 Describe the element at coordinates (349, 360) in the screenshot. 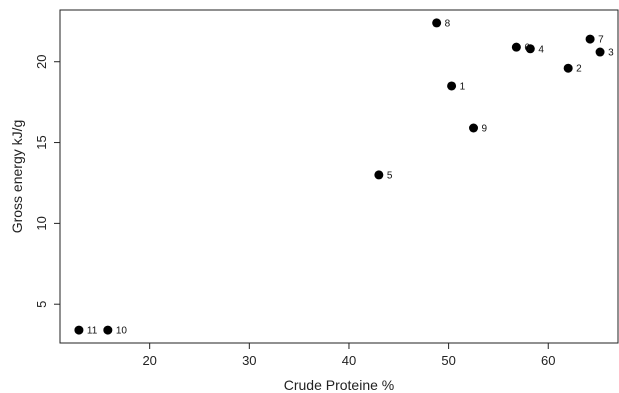

I see `x-tick-label: 40` at that location.